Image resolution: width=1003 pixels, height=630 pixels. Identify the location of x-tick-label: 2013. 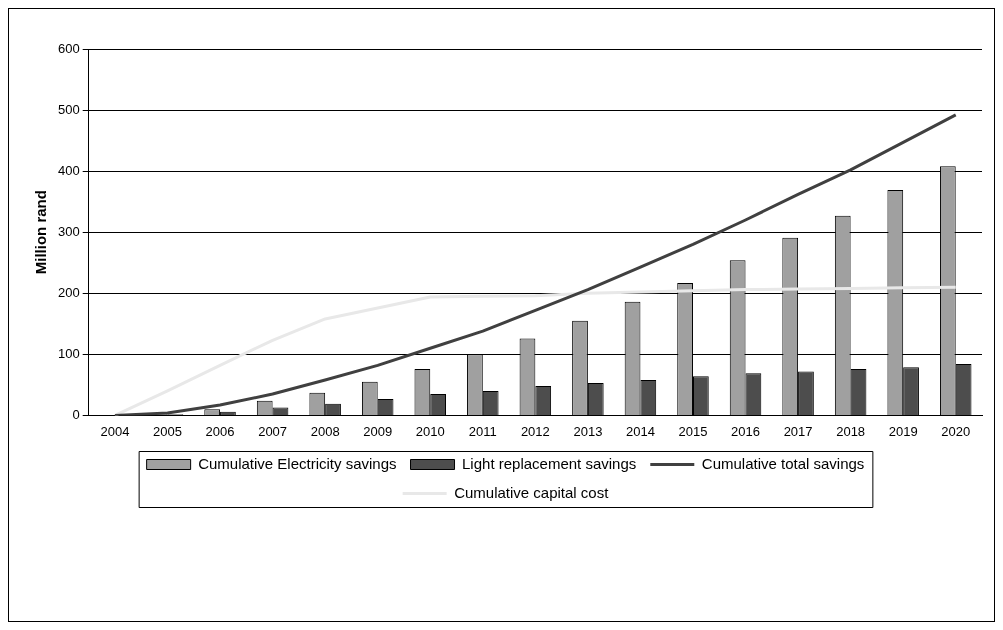
(588, 431).